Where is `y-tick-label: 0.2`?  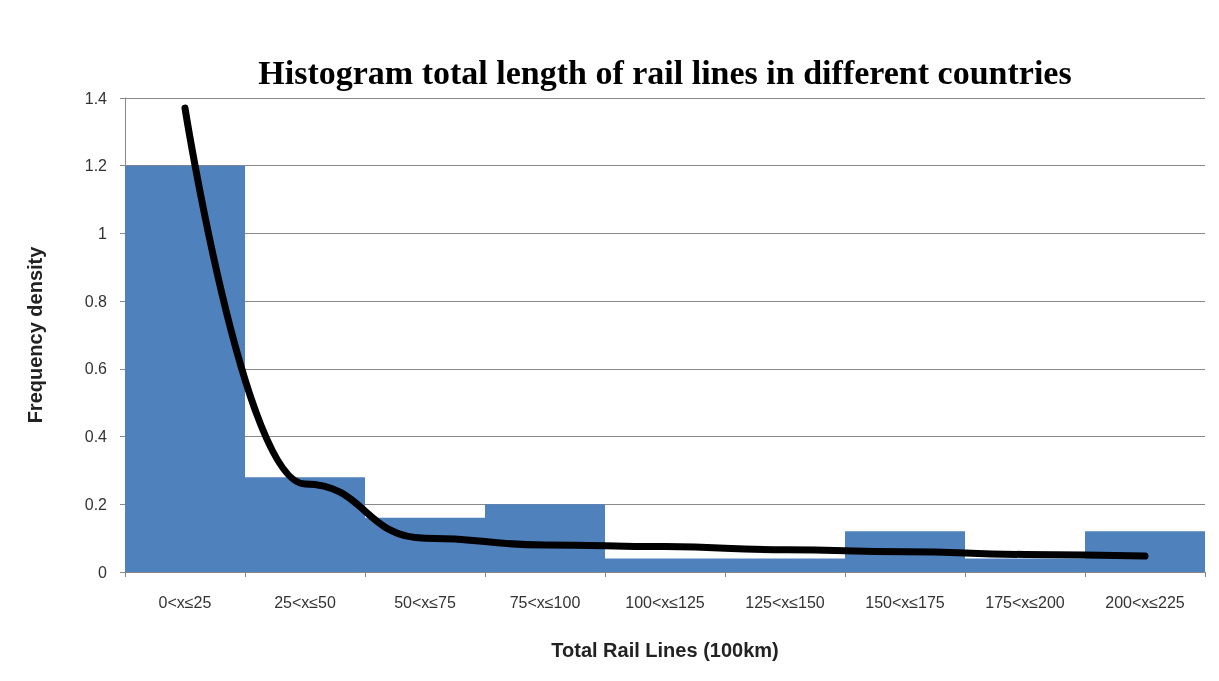
y-tick-label: 0.2 is located at coordinates (96, 504).